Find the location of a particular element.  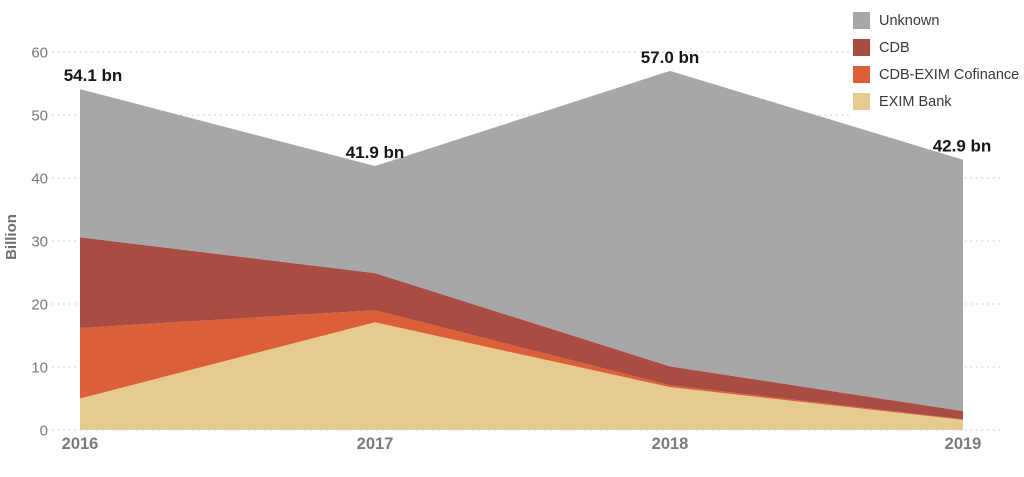

x-tick-label: 2017 is located at coordinates (375, 444).